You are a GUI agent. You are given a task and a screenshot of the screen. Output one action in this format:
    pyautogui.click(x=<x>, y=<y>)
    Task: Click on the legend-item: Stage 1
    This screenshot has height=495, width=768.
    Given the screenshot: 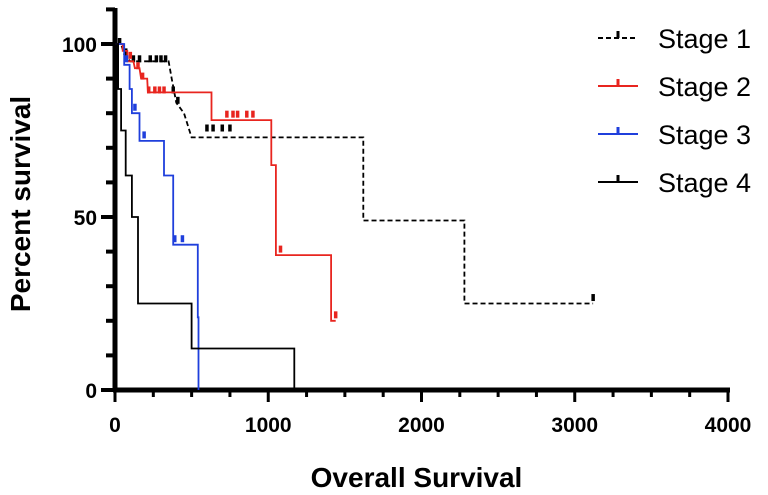 What is the action you would take?
    pyautogui.click(x=674, y=39)
    